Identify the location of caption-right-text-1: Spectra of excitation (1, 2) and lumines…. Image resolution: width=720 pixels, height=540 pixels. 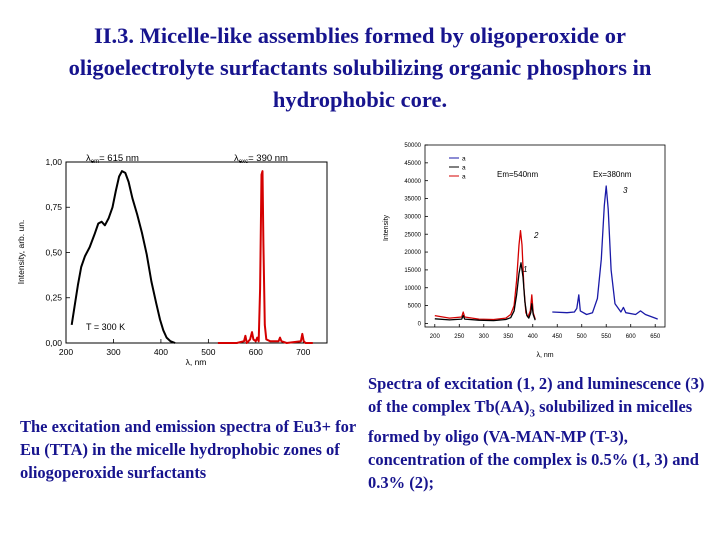
(536, 395).